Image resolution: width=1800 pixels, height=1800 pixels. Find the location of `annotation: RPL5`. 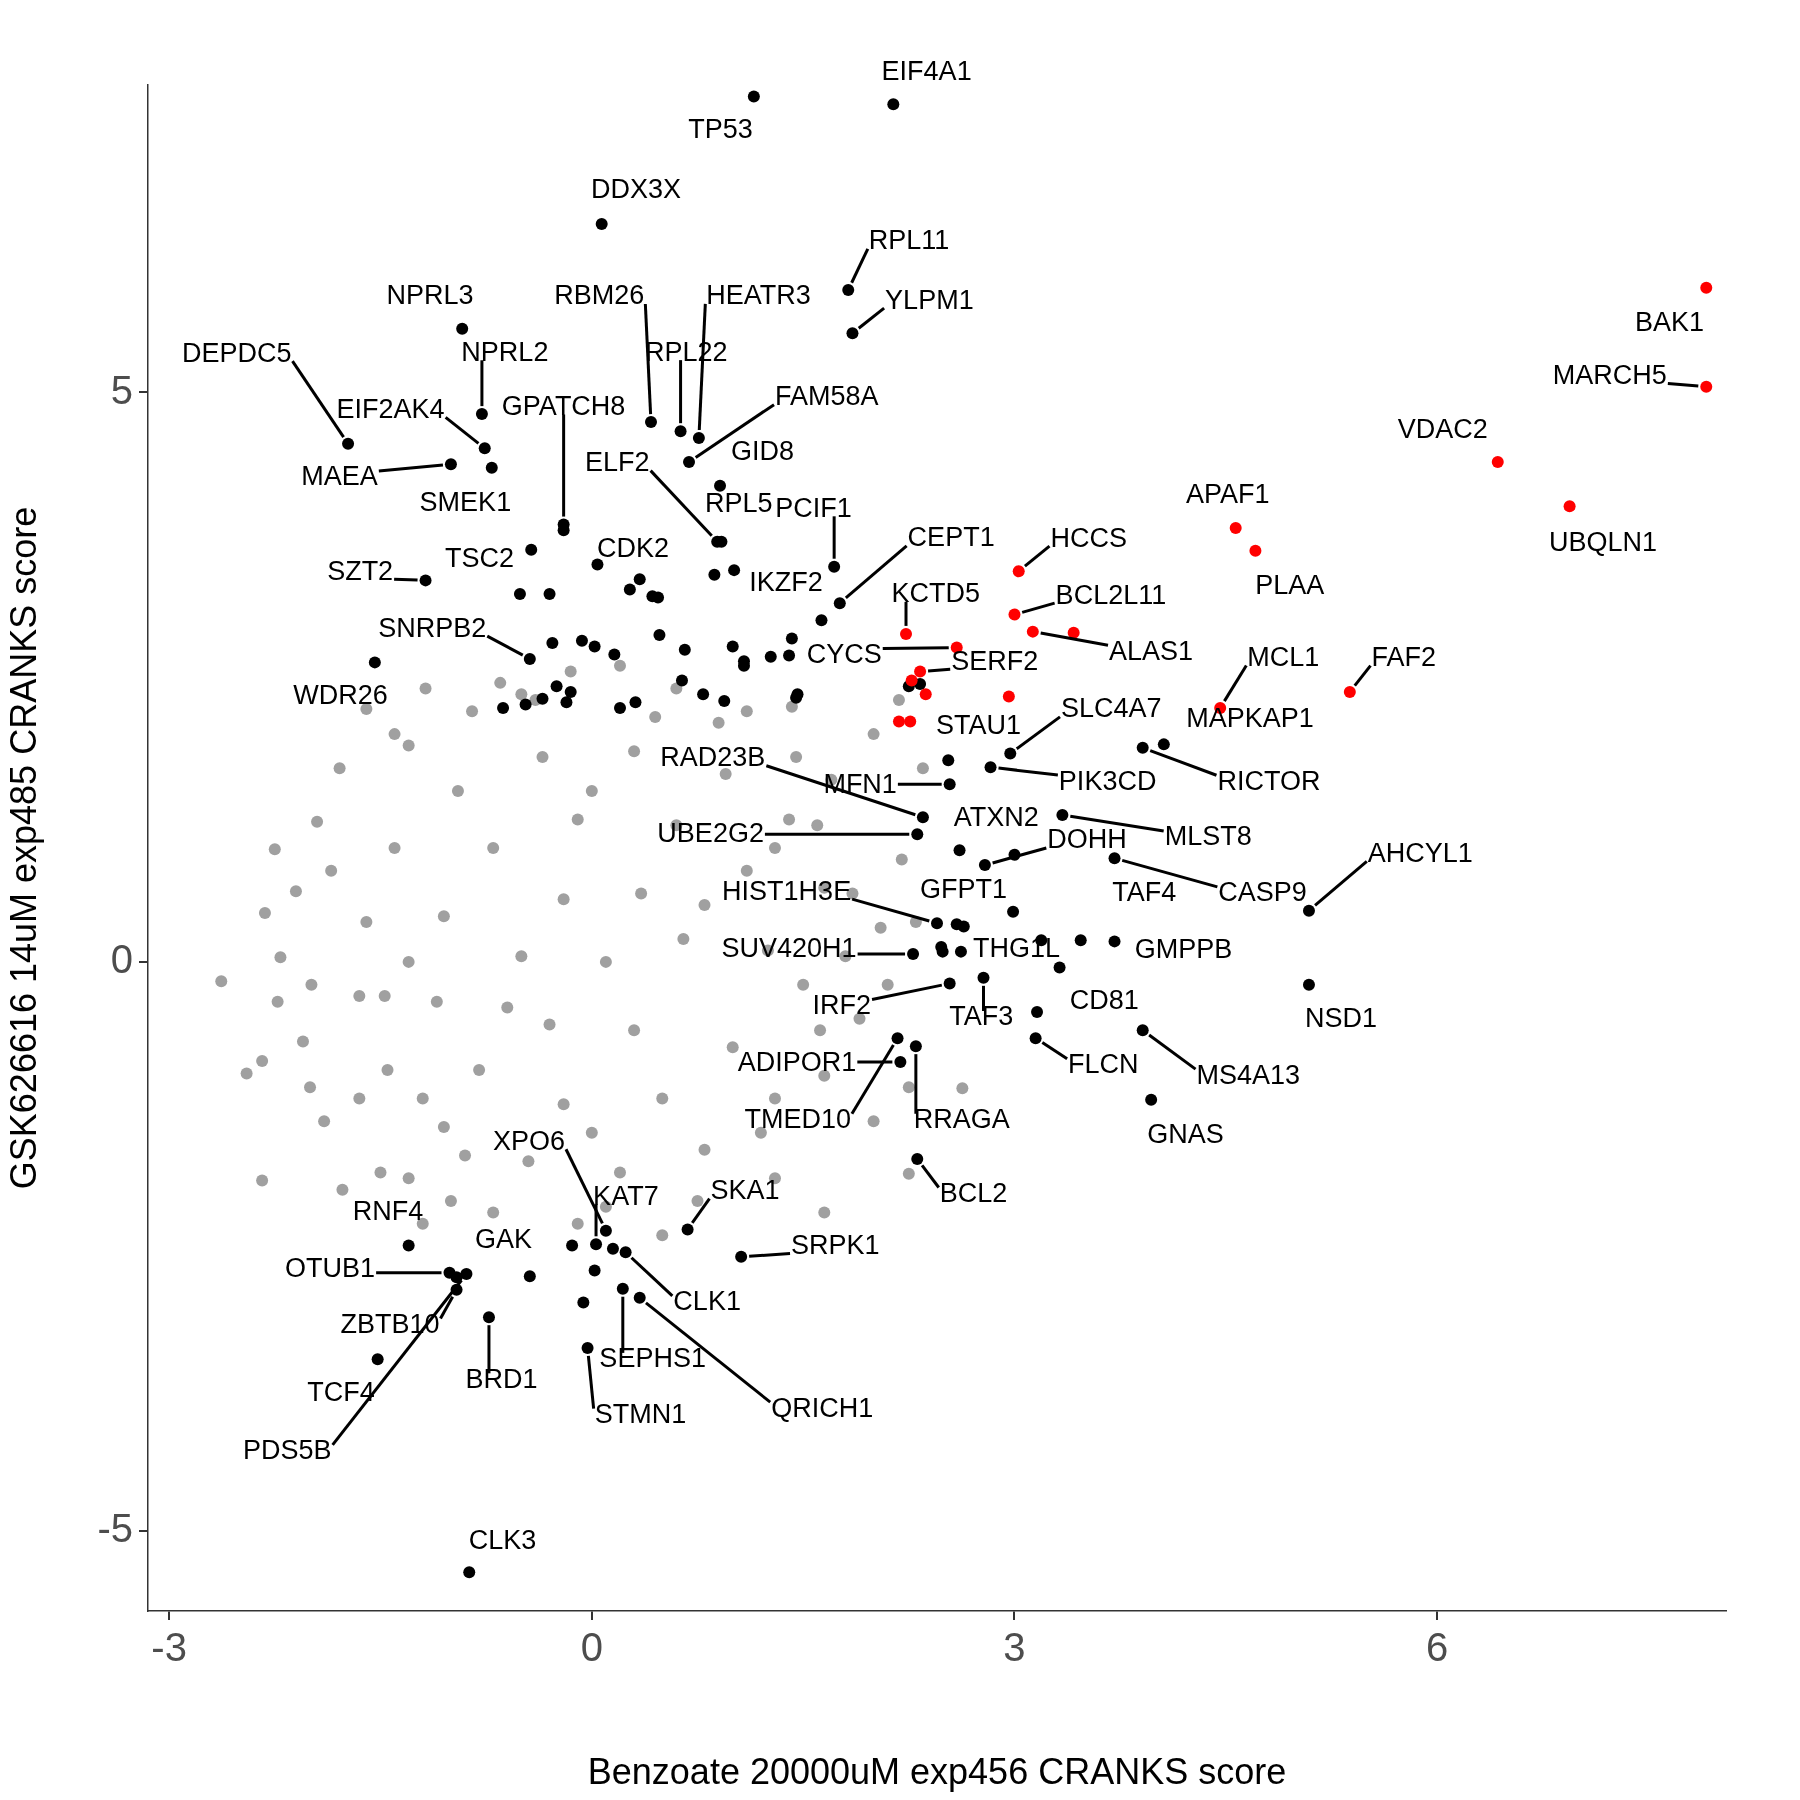

annotation: RPL5 is located at coordinates (738, 503).